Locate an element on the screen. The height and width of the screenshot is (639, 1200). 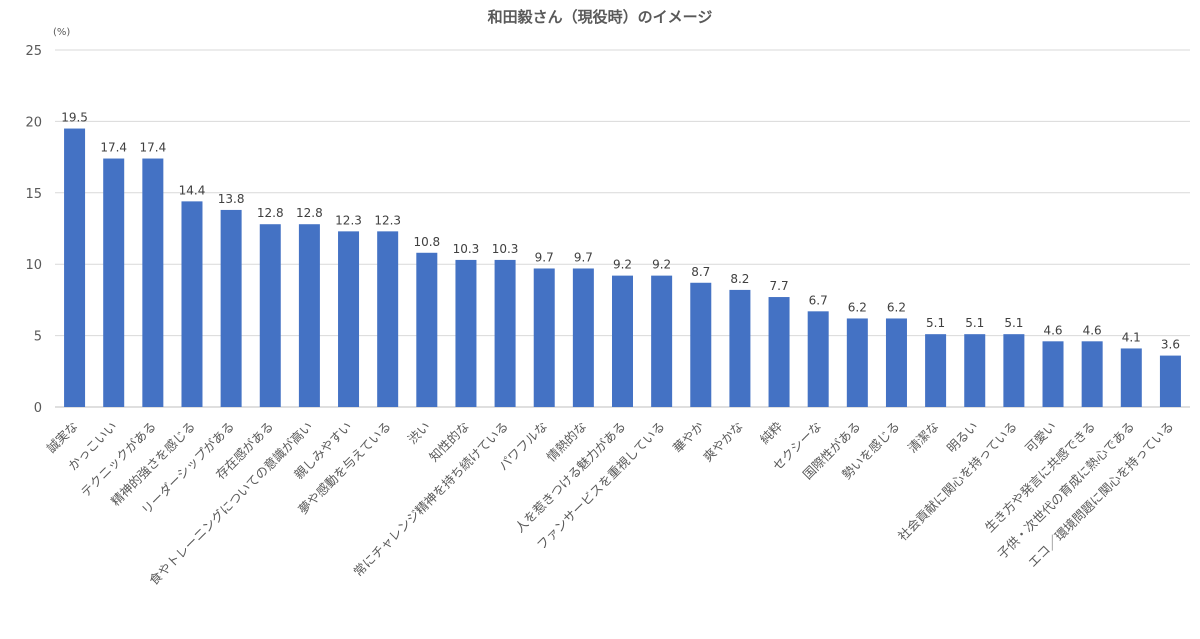
data-label: 6.7 is located at coordinates (818, 300).